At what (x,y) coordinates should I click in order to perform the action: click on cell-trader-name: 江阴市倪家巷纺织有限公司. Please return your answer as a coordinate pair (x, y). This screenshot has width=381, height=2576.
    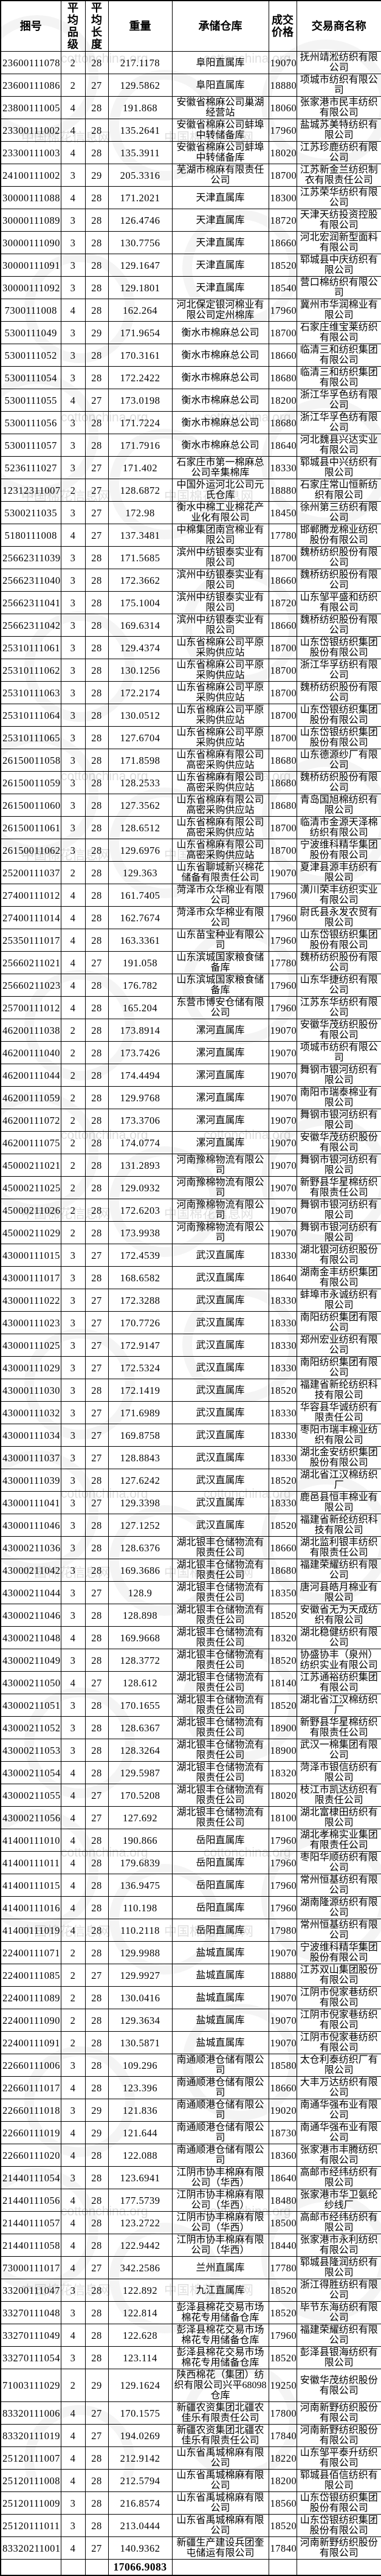
    Looking at the image, I should click on (338, 2042).